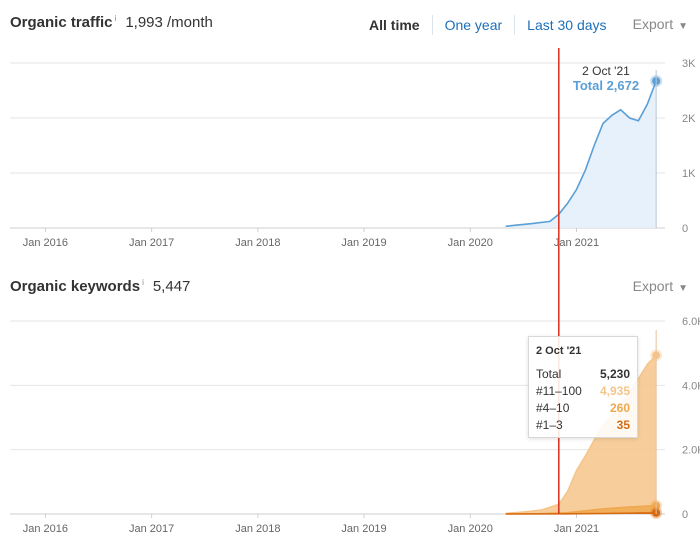 The width and height of the screenshot is (700, 540). Describe the element at coordinates (151, 529) in the screenshot. I see `keywords-x-tick-label: Jan 2017` at that location.